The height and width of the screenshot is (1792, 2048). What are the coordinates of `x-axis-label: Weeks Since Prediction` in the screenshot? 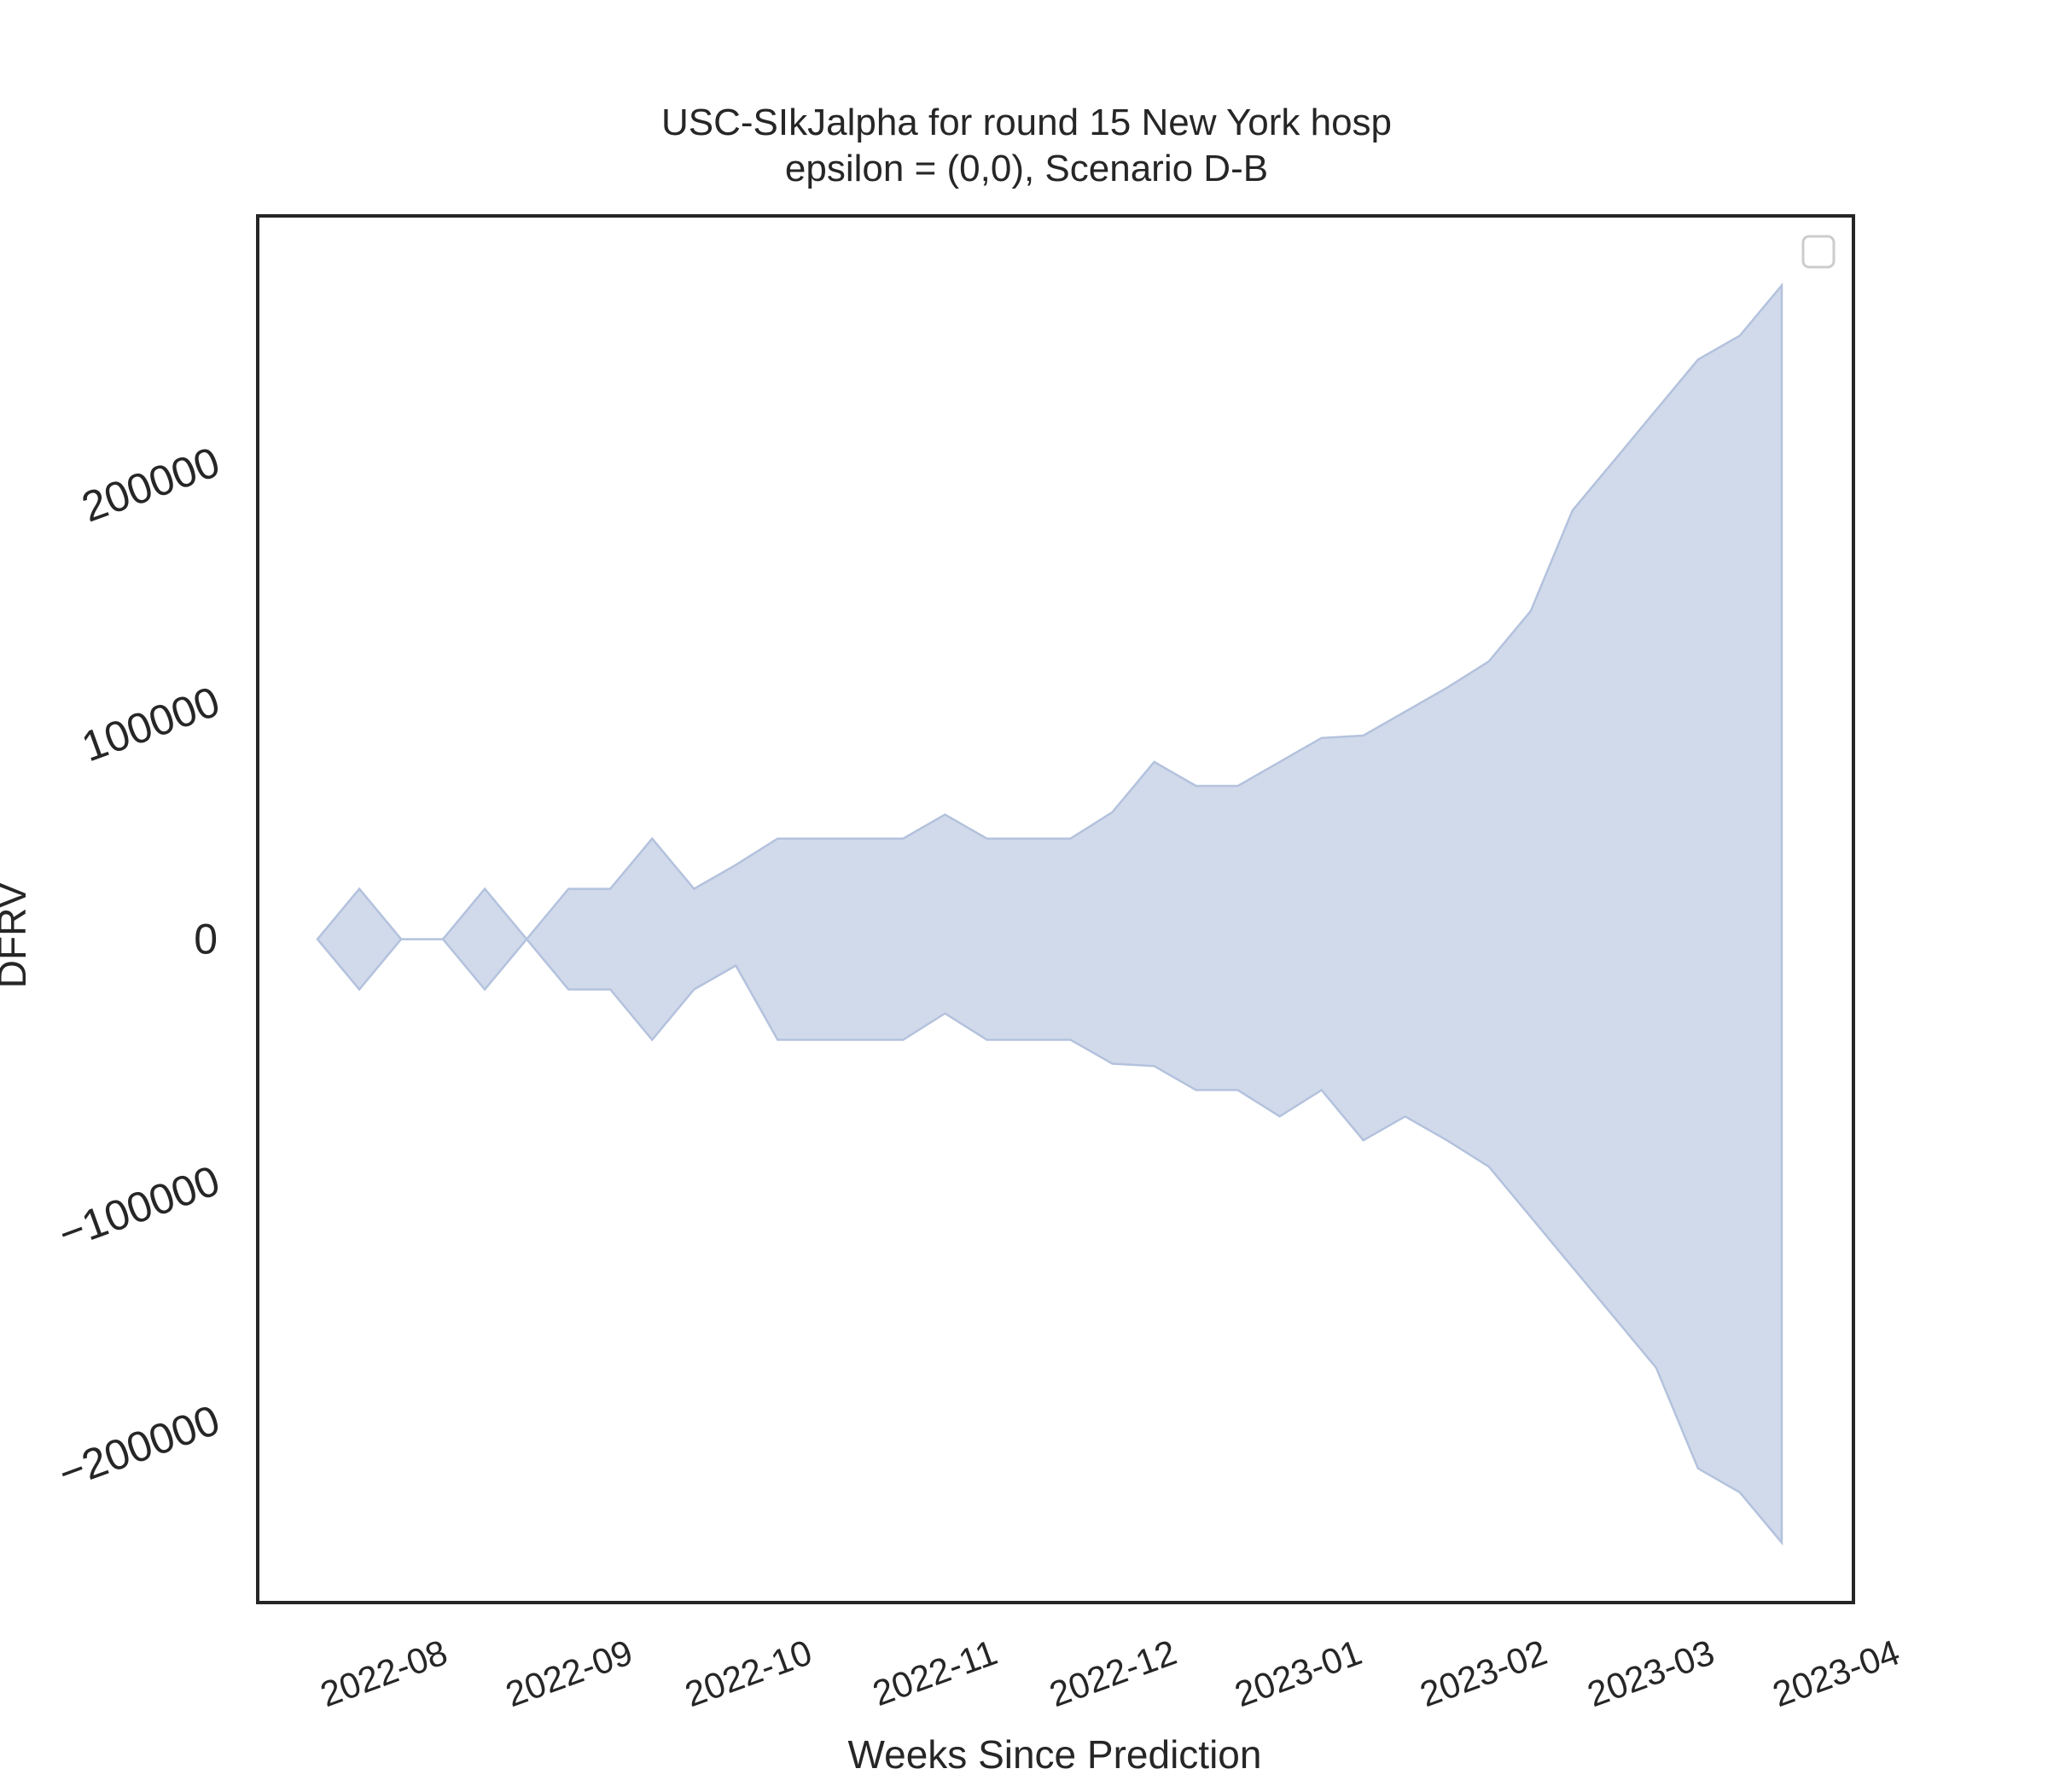 It's located at (1055, 1754).